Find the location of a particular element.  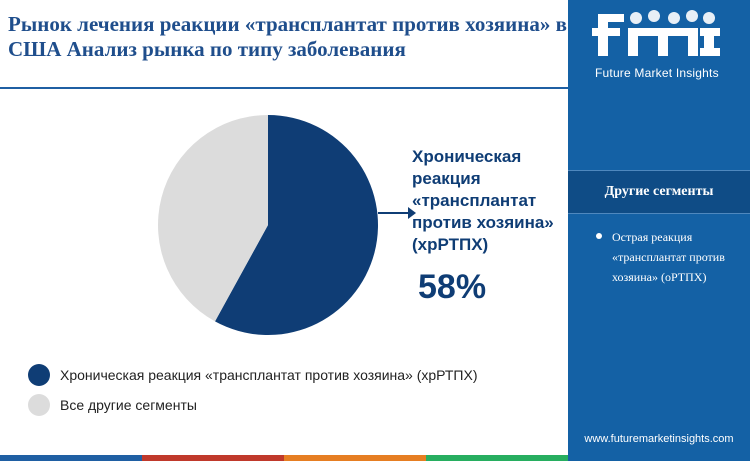

callout-value: 58% is located at coordinates (452, 287).